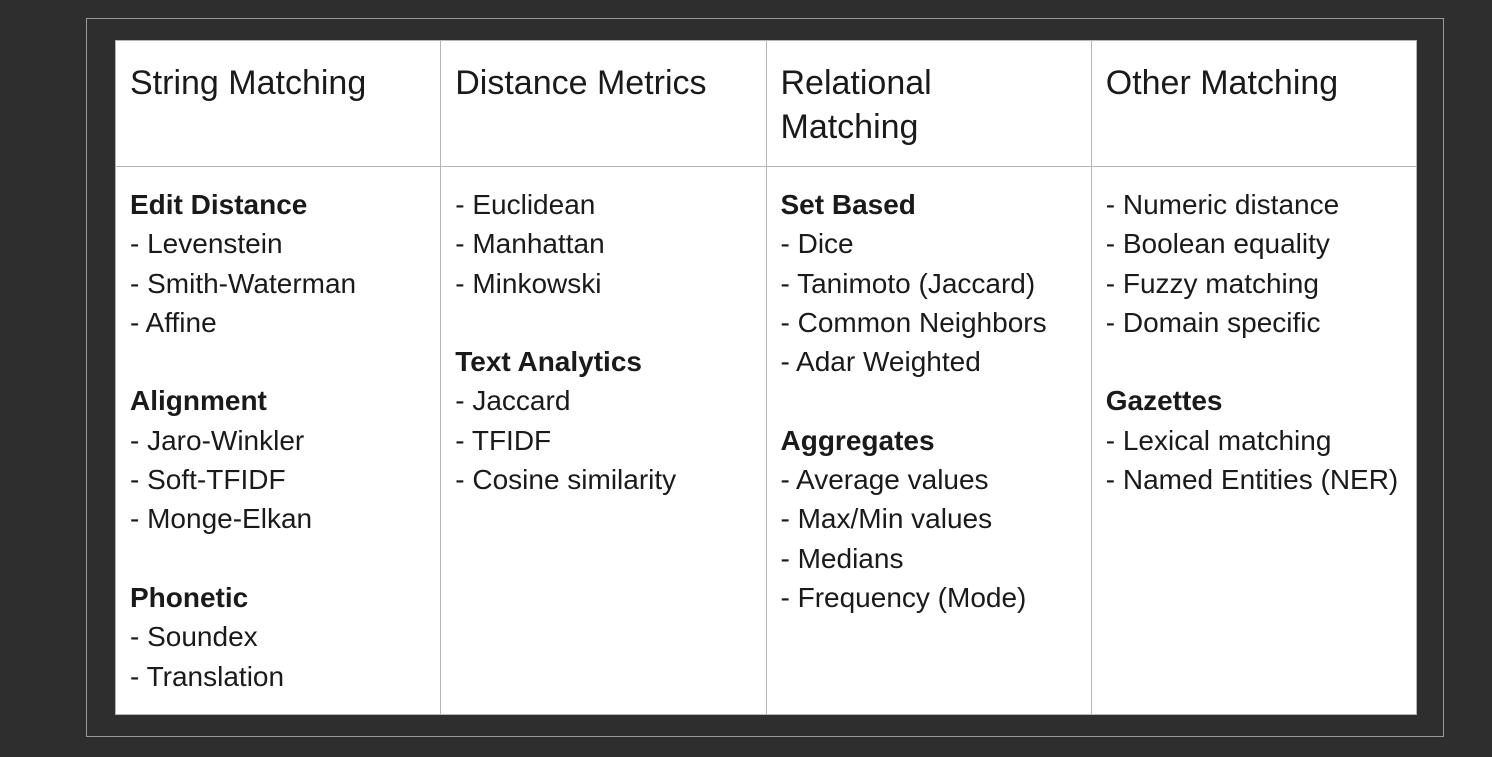  What do you see at coordinates (908, 283) in the screenshot?
I see `list-item: - Tanimoto (Jaccard)` at bounding box center [908, 283].